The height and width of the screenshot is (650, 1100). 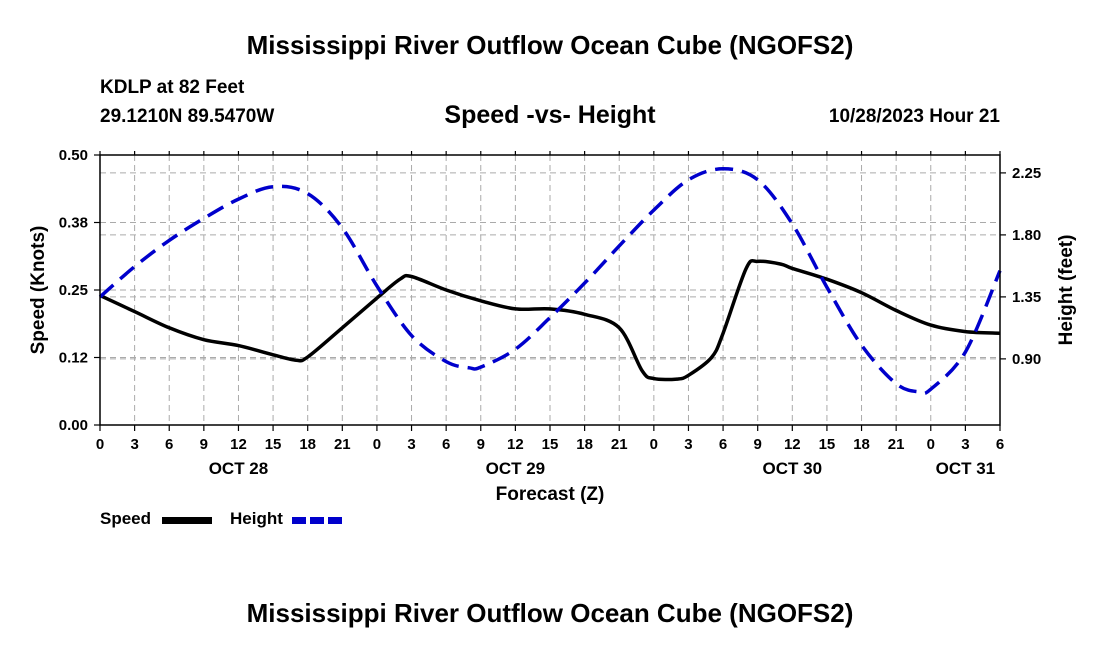 What do you see at coordinates (1026, 235) in the screenshot?
I see `y2-tick-label: 1.80` at bounding box center [1026, 235].